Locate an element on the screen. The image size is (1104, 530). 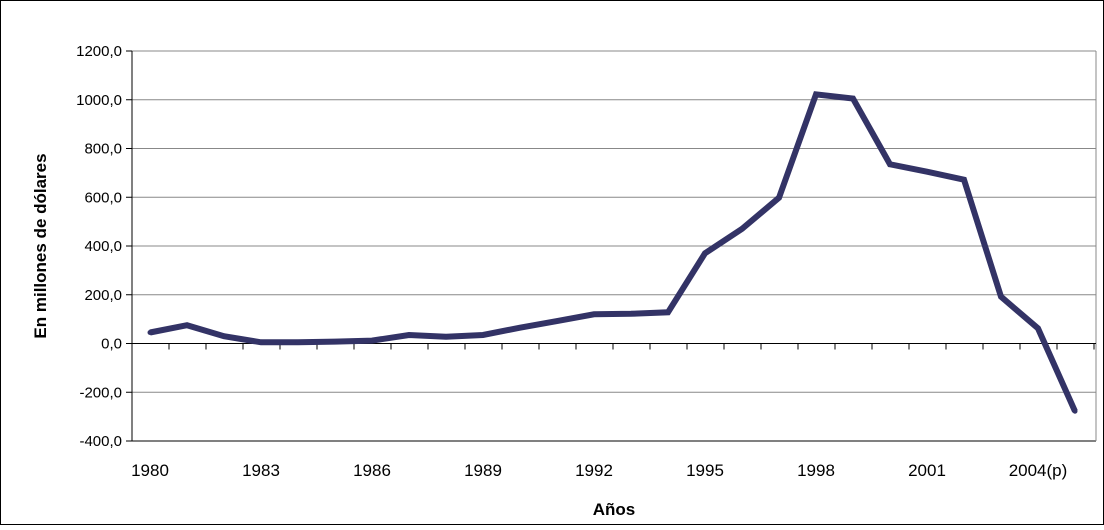
x-tick-label: 1995 is located at coordinates (705, 470).